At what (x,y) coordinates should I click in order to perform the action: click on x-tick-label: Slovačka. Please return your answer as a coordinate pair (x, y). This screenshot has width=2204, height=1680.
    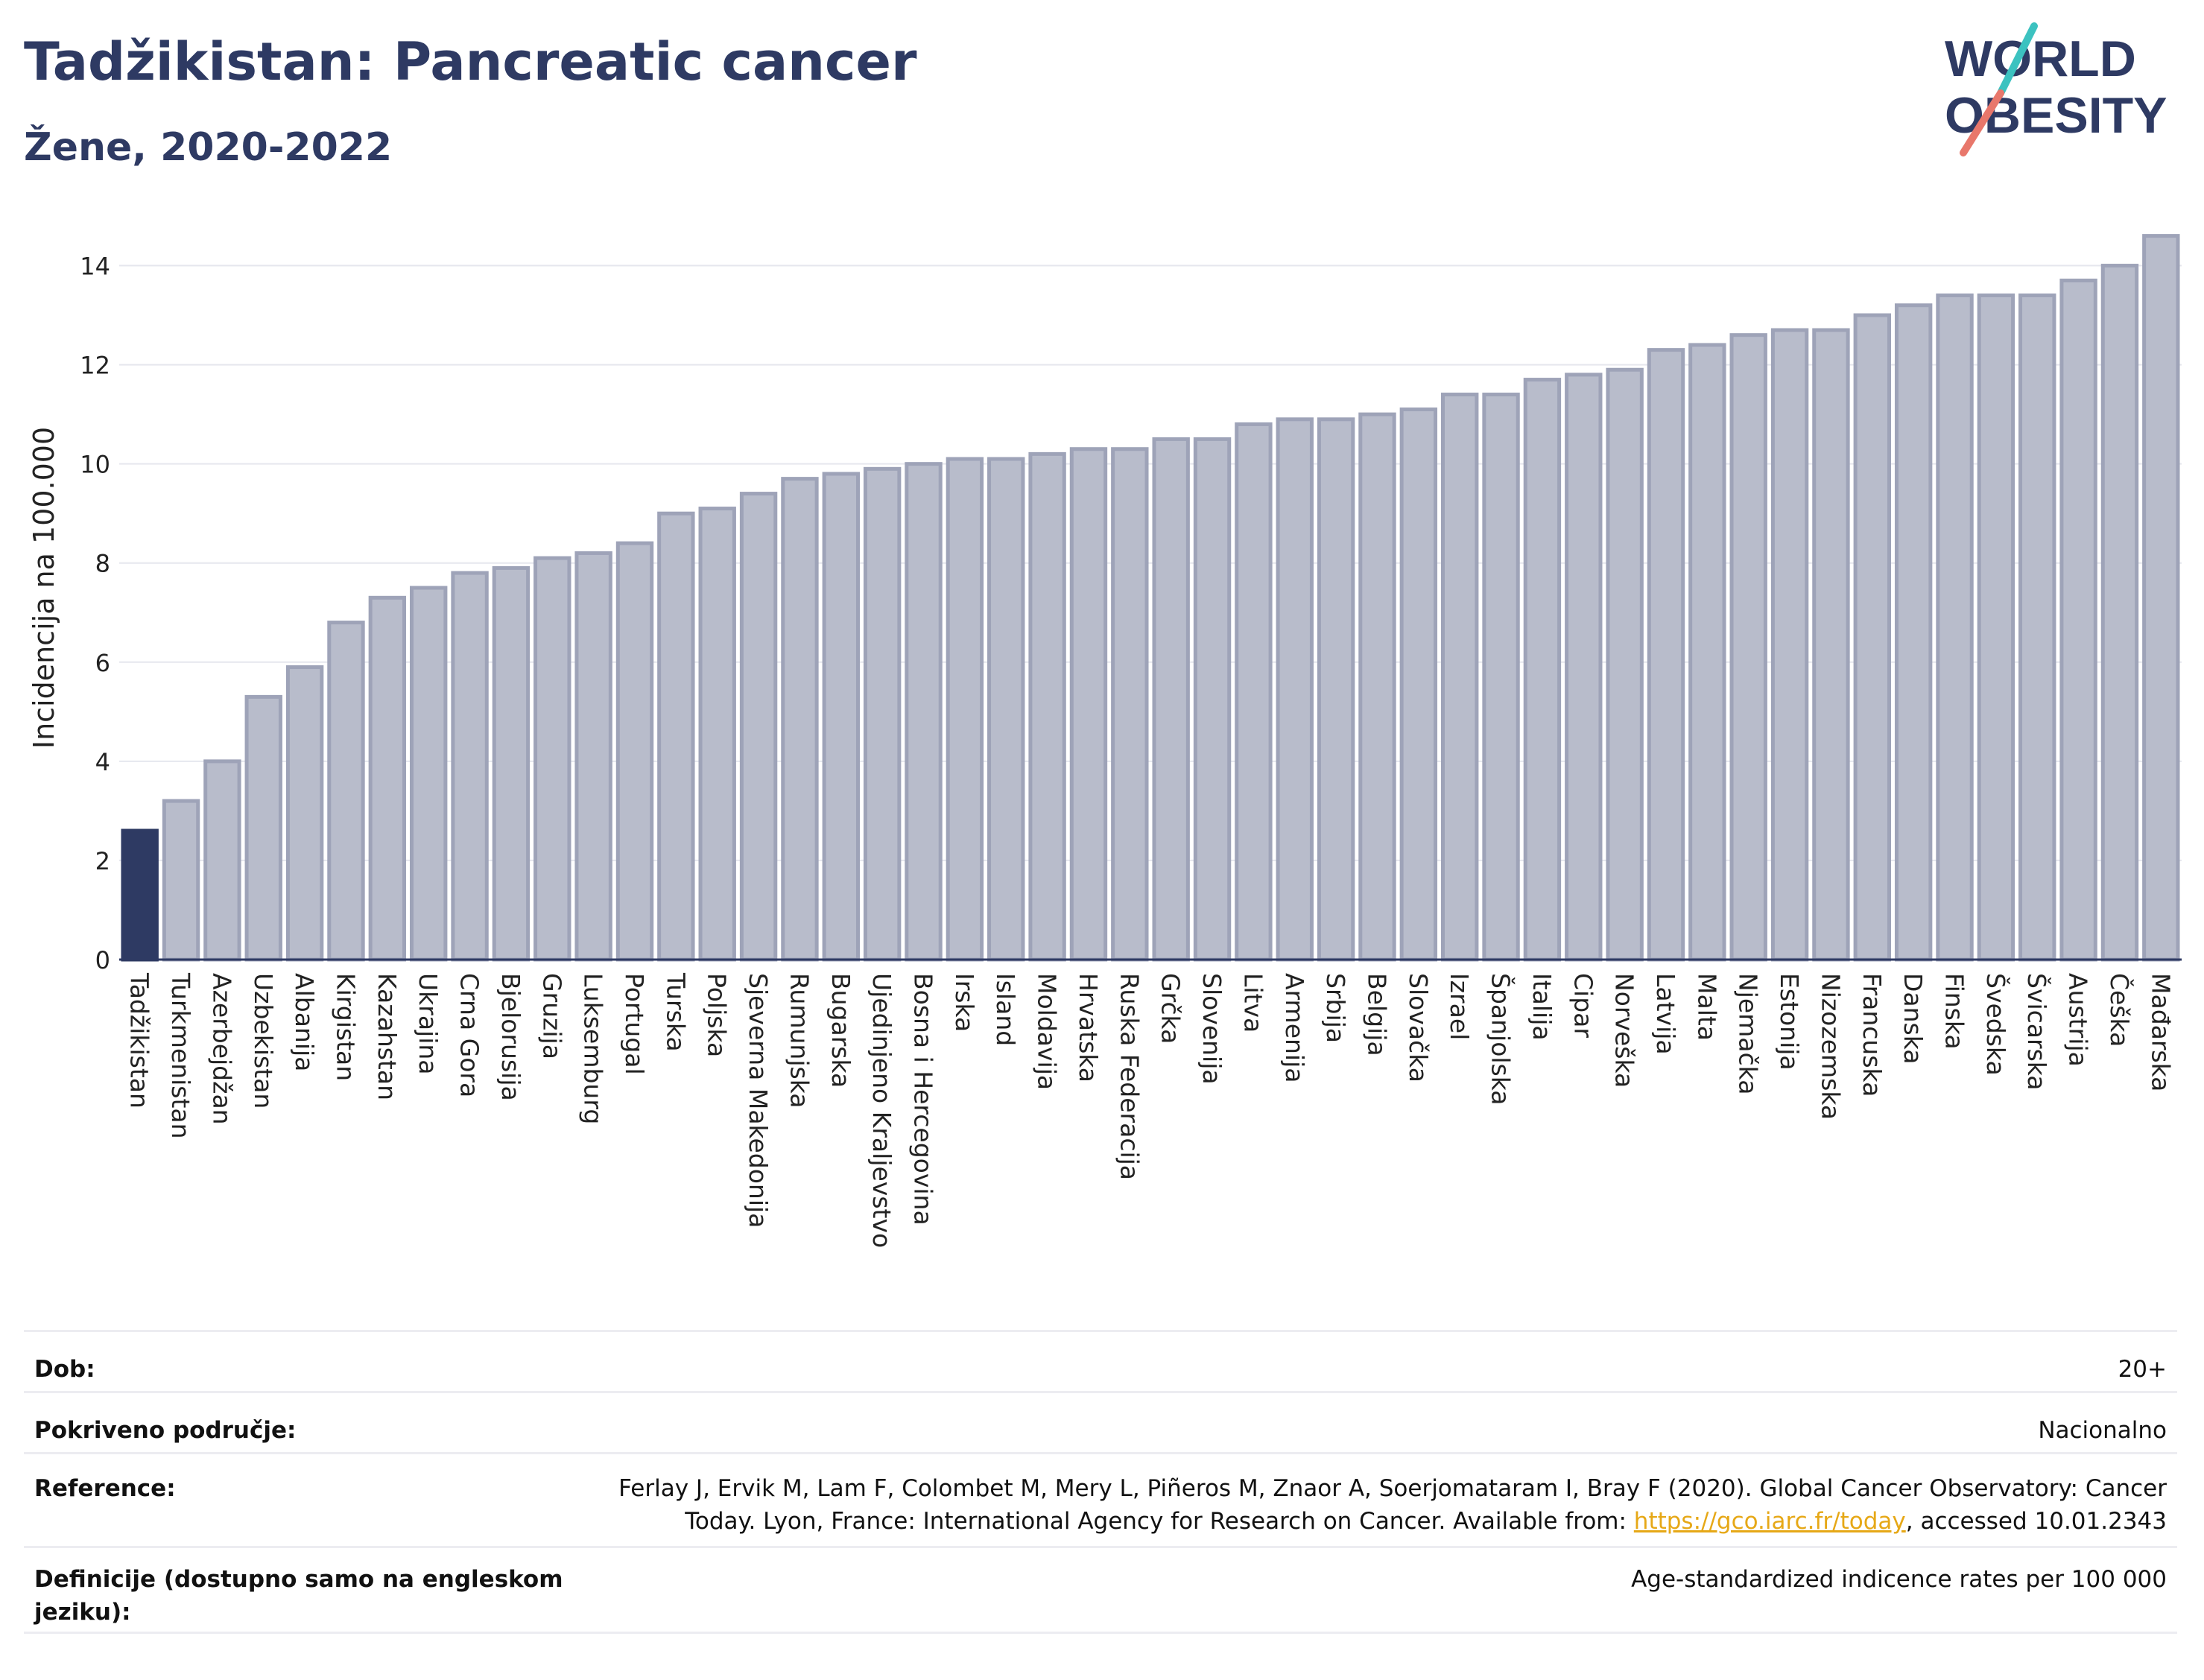
    Looking at the image, I should click on (1418, 1028).